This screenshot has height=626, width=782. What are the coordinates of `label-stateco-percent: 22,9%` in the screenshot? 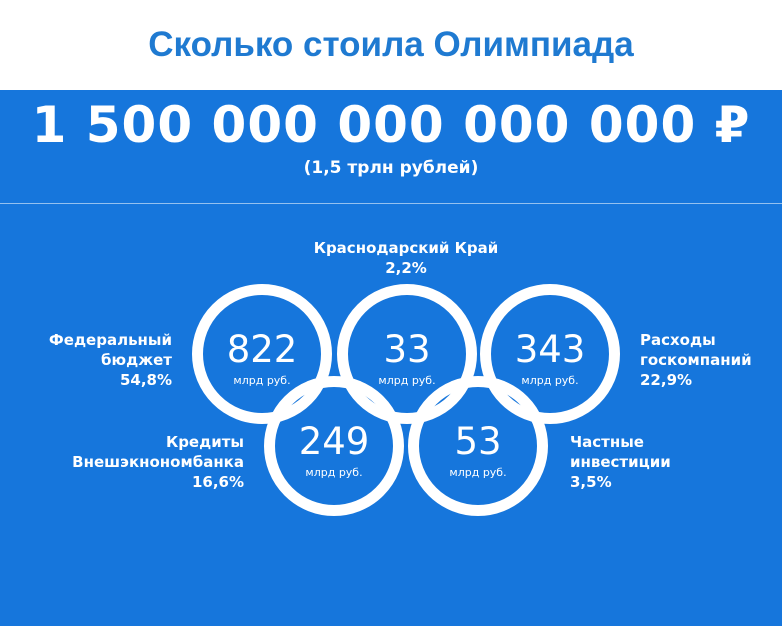 It's located at (666, 380).